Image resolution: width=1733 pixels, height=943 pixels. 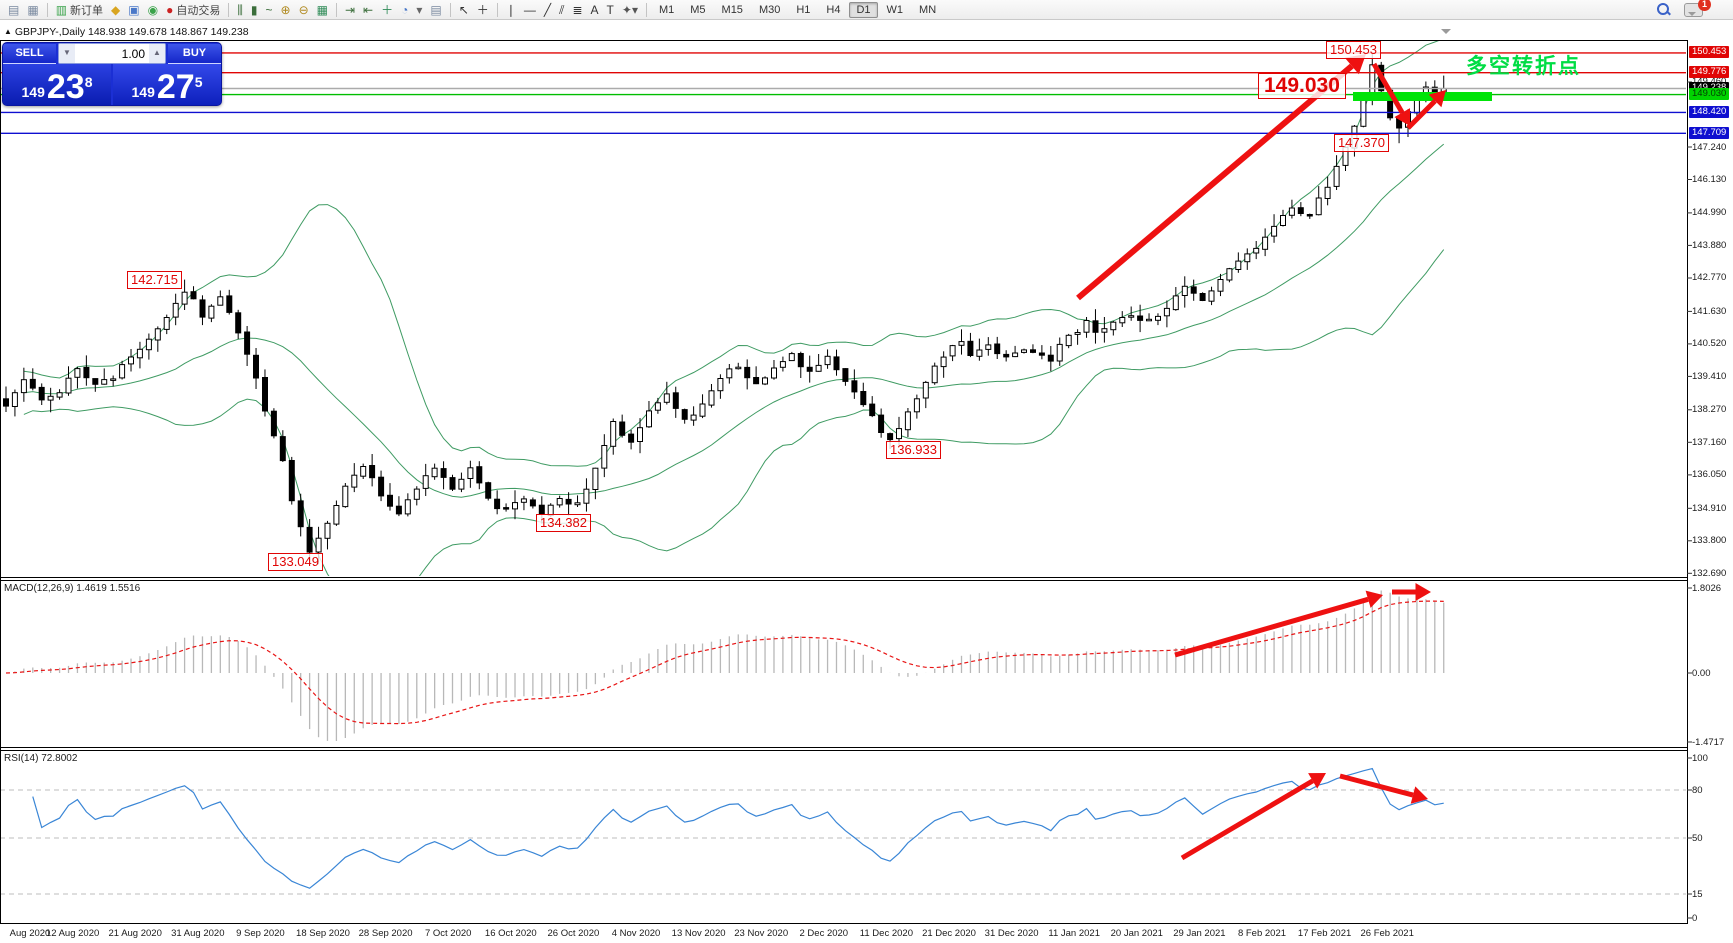 I want to click on date-axis-label: 11 Dec 2020, so click(x=886, y=933).